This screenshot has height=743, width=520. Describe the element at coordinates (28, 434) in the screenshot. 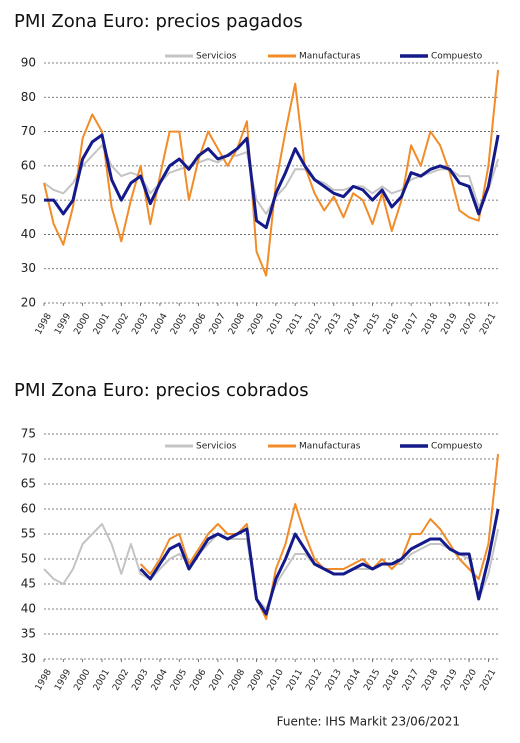

I see `y-tick-label: 75` at that location.